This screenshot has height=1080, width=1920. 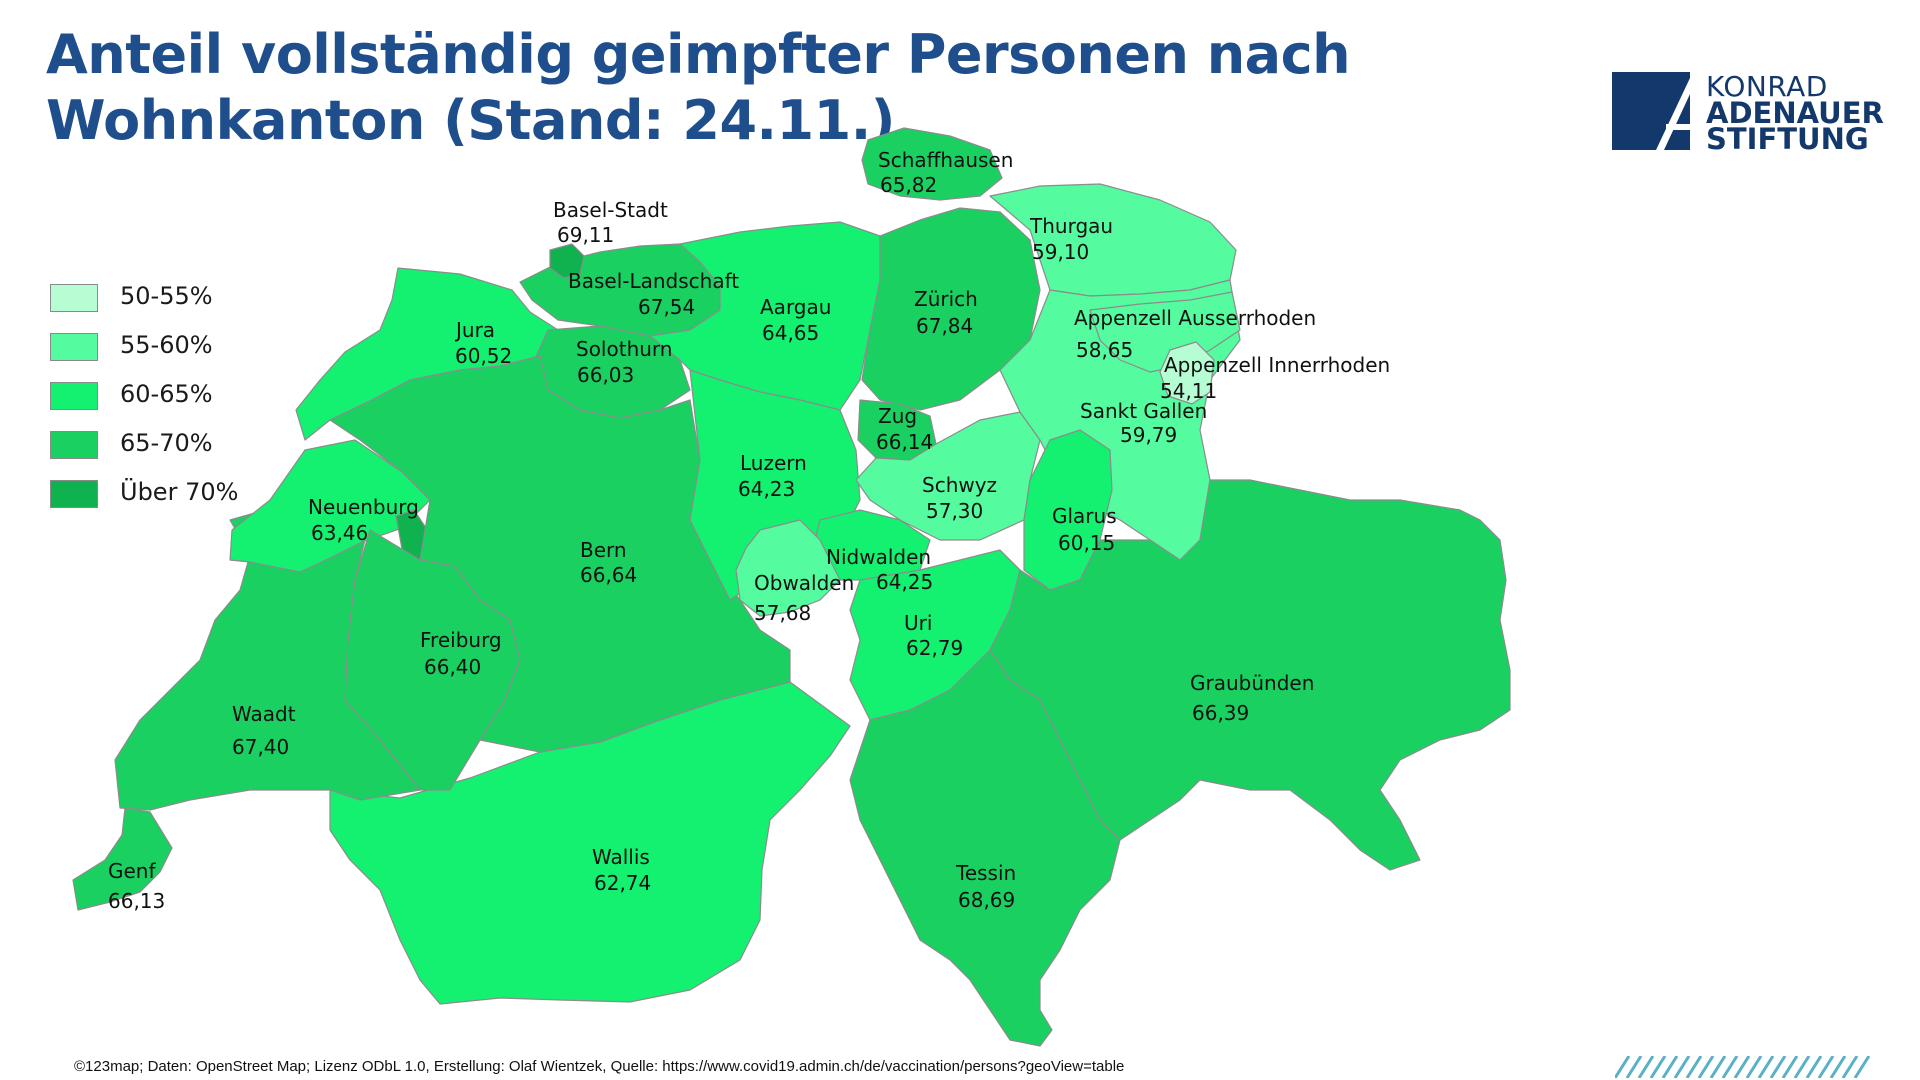 I want to click on label-value: 63,46, so click(x=339, y=533).